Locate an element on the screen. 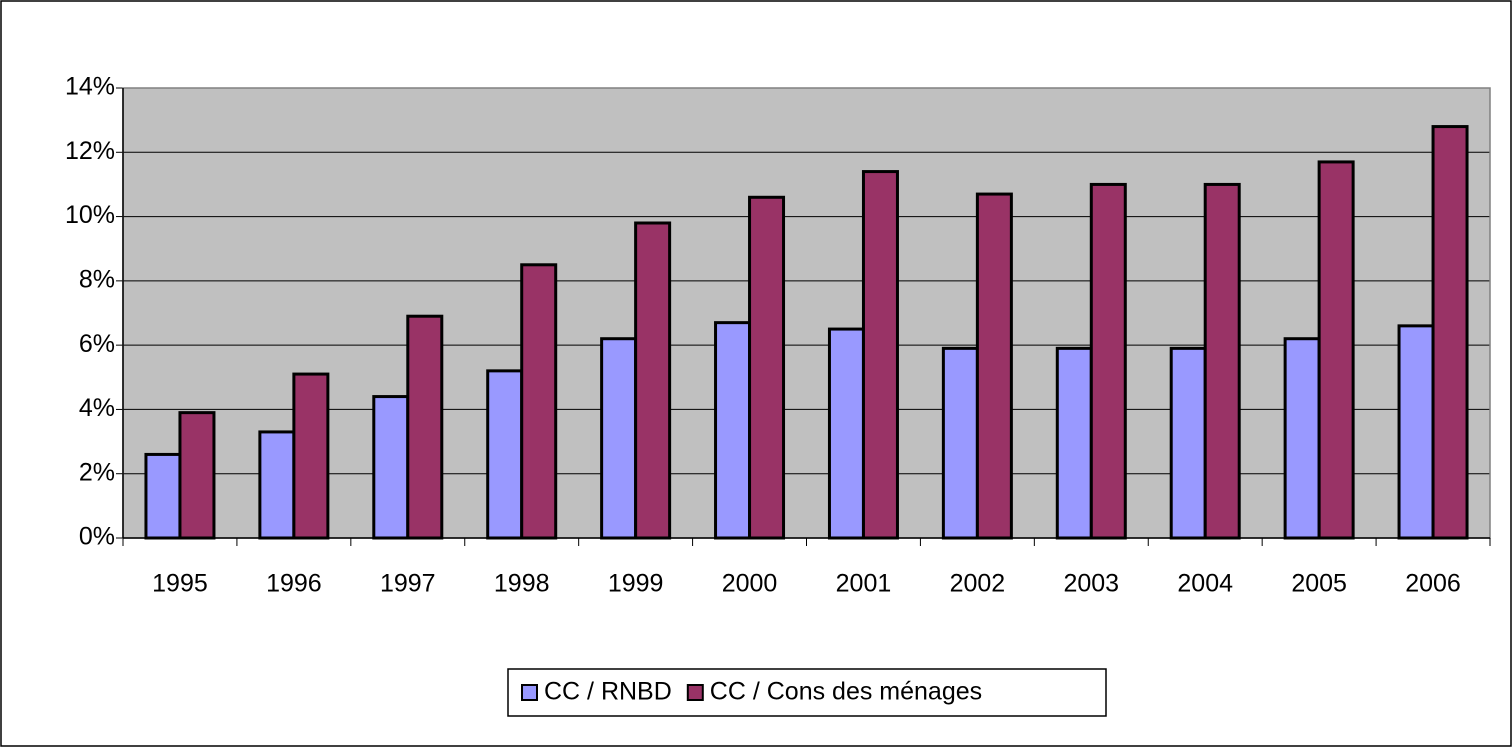 The height and width of the screenshot is (747, 1512). x-tick-label: 2006 is located at coordinates (1433, 584).